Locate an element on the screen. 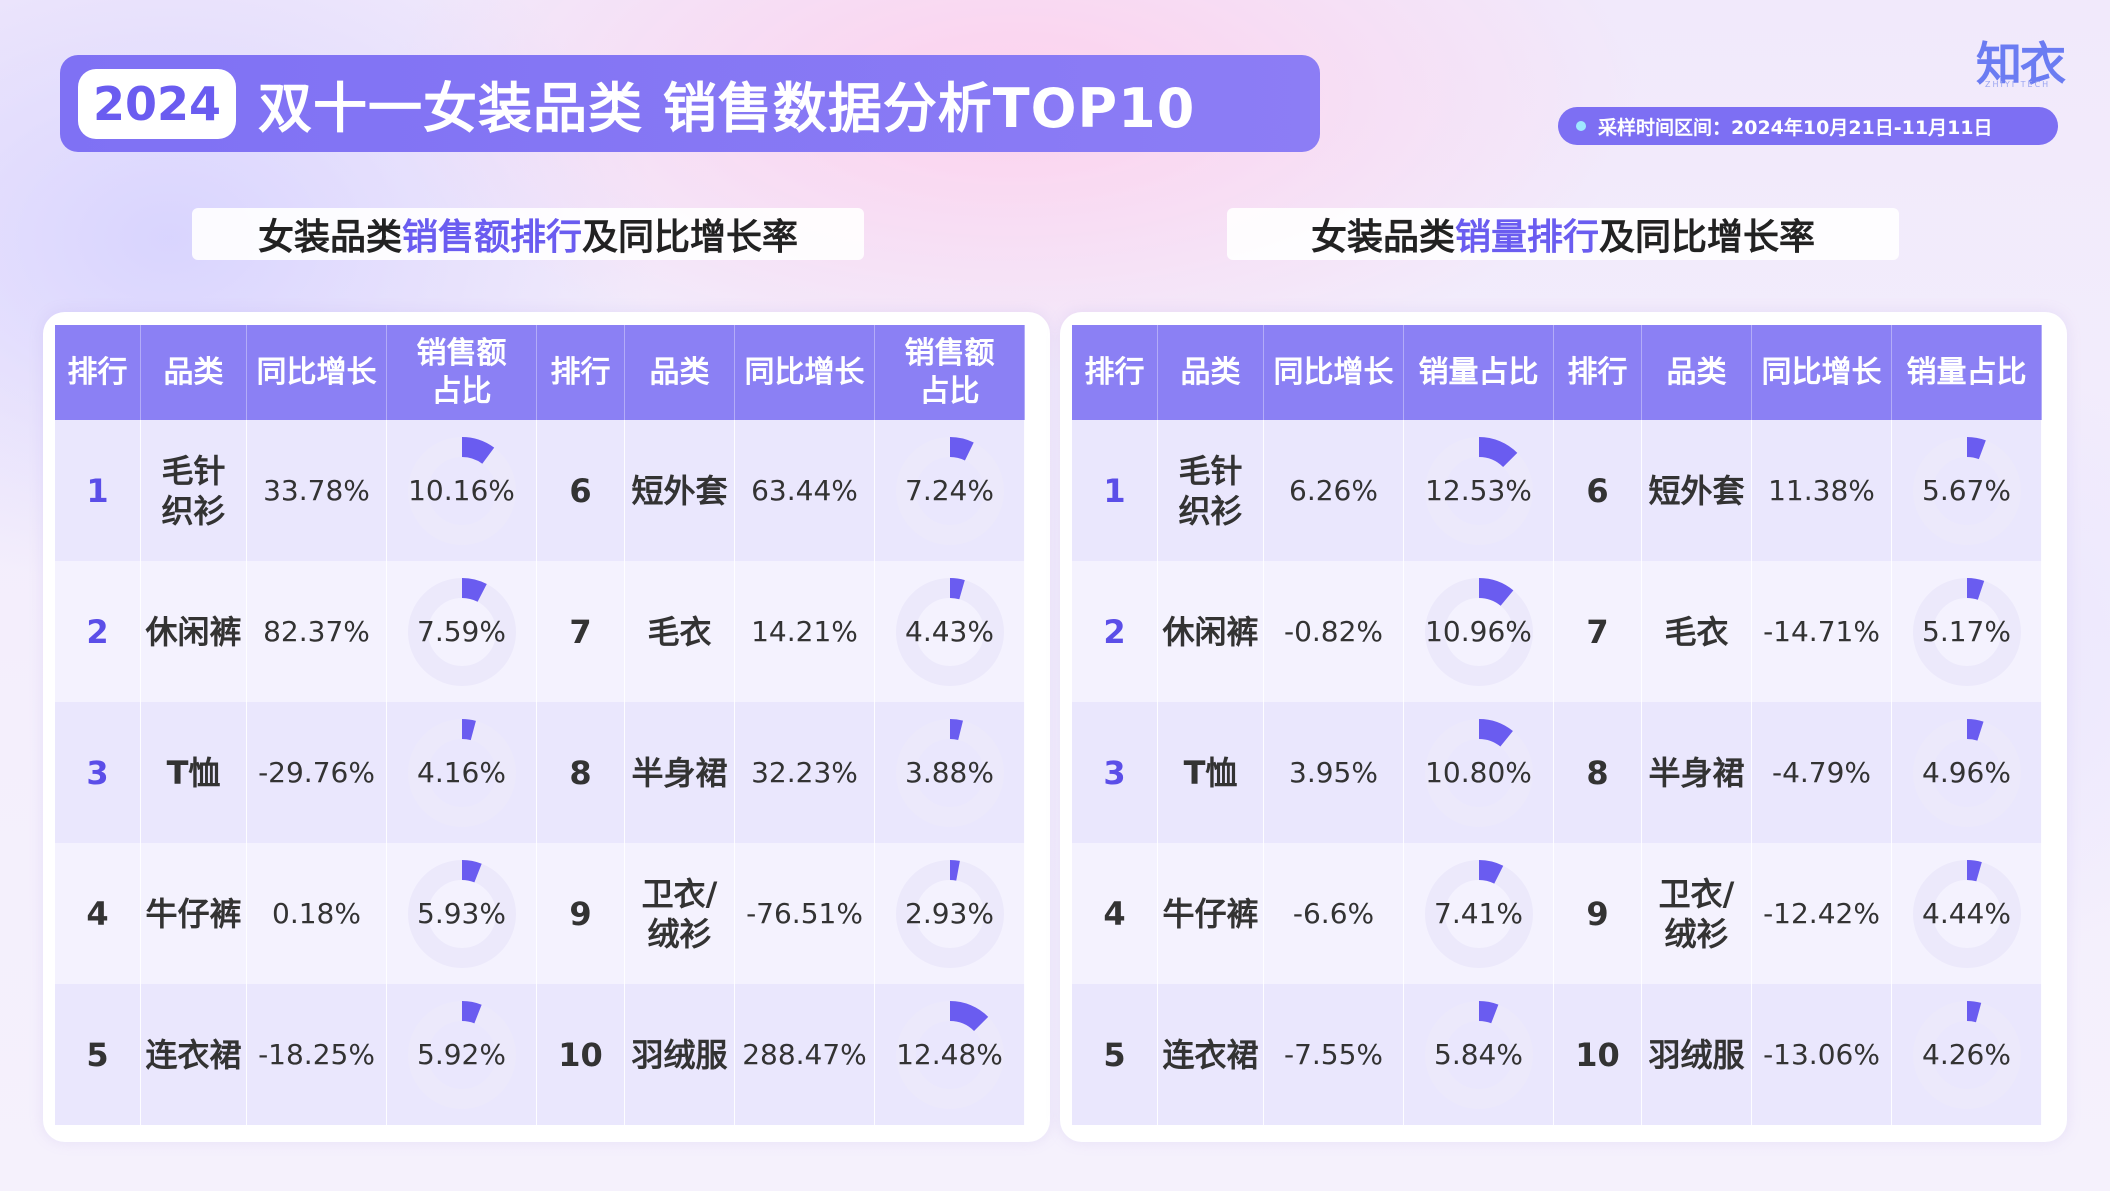 Image resolution: width=2110 pixels, height=1191 pixels. right-section-title: 女装品类 销量排行 及同比增长率 is located at coordinates (1563, 234).